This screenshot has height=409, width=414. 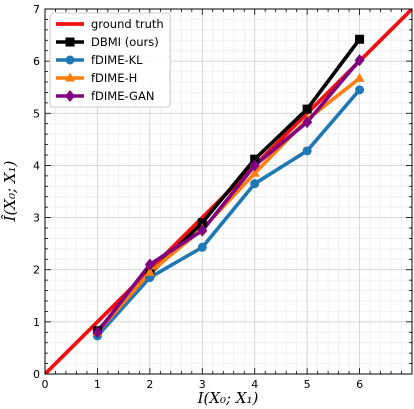 I want to click on y-tick-label: 3, so click(x=36, y=218).